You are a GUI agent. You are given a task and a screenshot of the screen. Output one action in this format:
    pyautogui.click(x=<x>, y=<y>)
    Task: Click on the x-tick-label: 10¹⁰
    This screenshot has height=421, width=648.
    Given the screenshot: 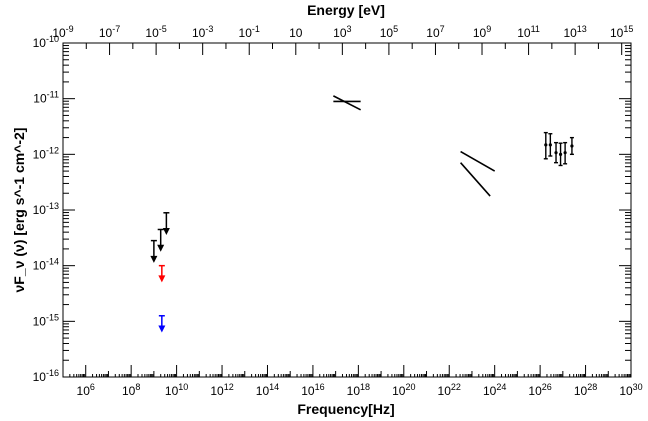 What is the action you would take?
    pyautogui.click(x=176, y=390)
    